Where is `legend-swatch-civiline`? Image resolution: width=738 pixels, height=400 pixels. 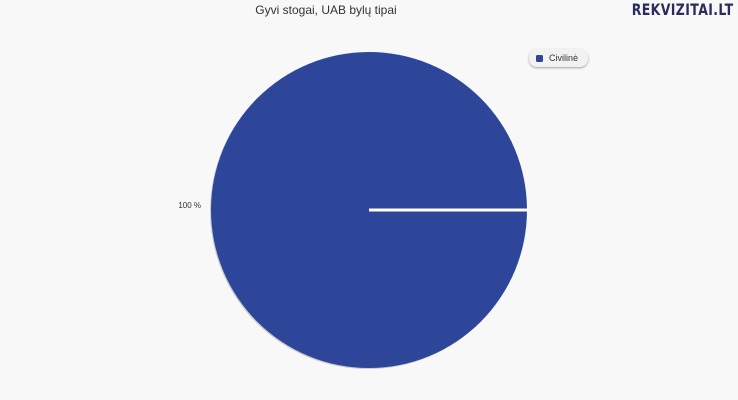 legend-swatch-civiline is located at coordinates (539, 58).